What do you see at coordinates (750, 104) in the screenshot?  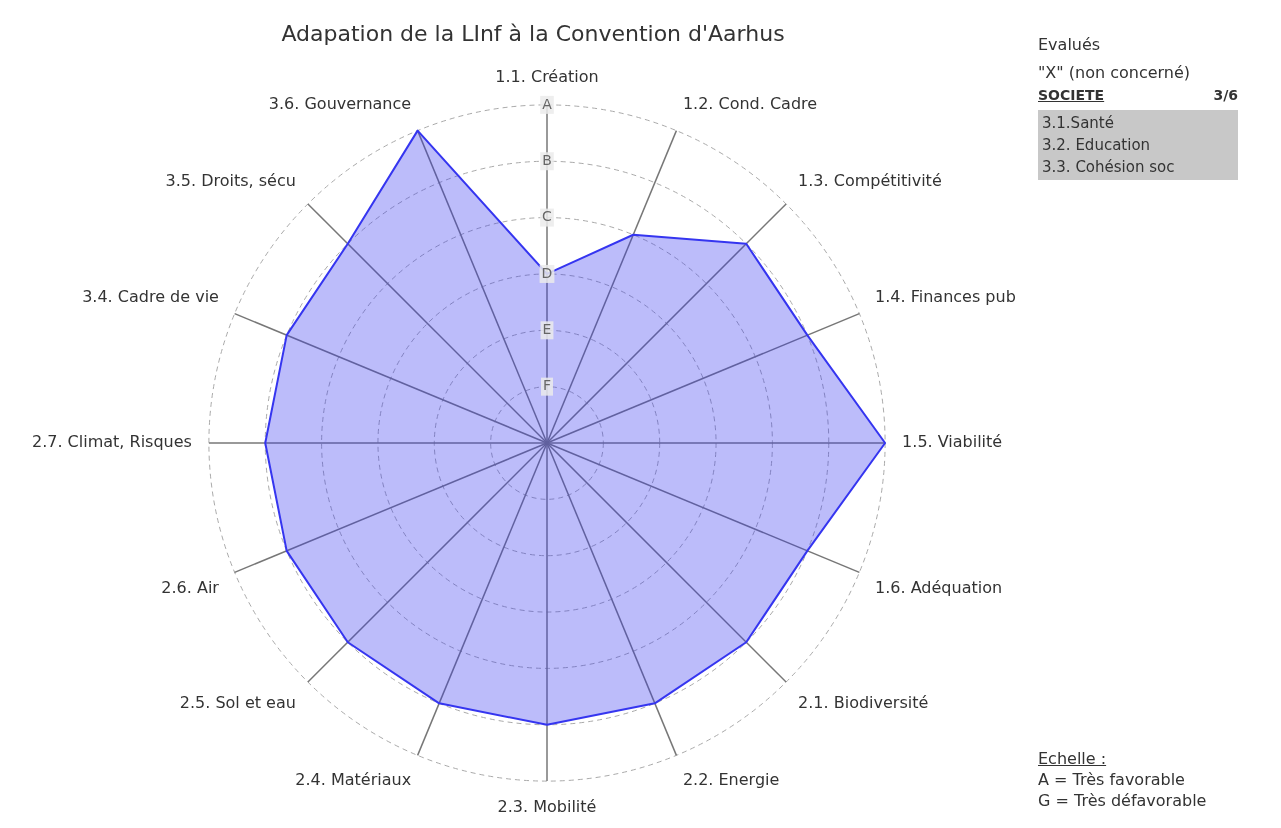 I see `spoke-label: 1.2. Cond. Cadre` at bounding box center [750, 104].